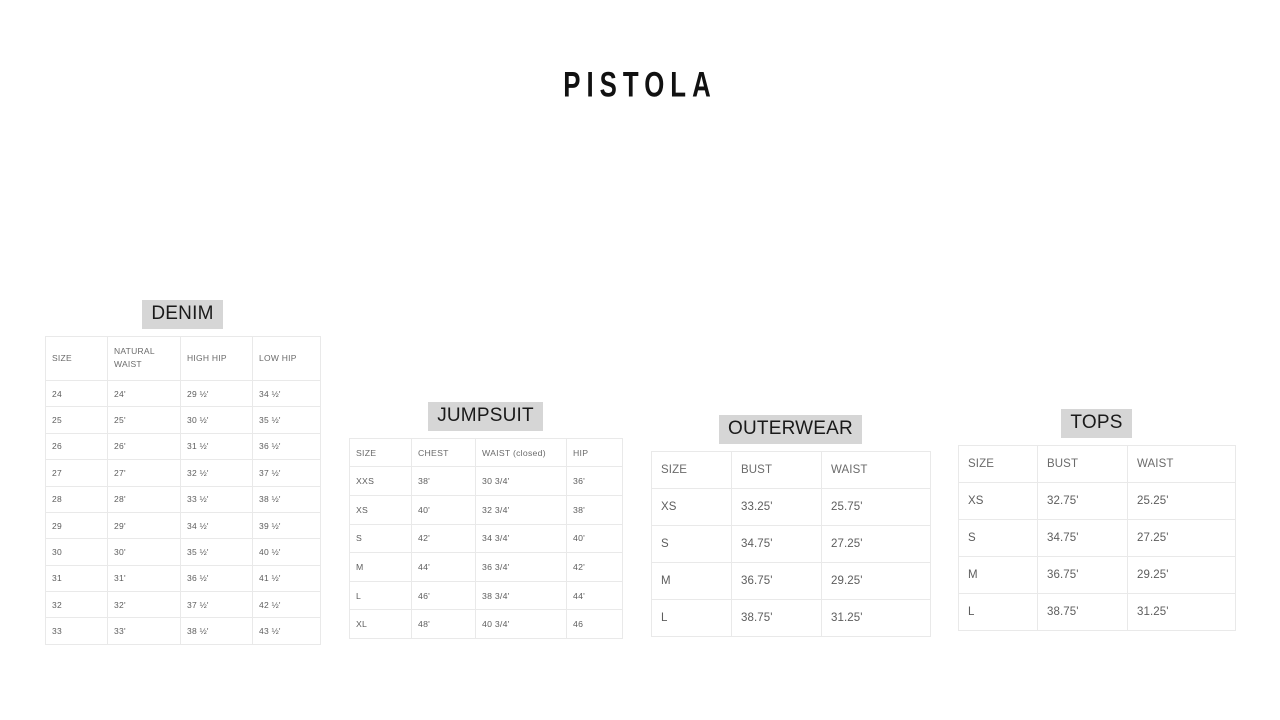  Describe the element at coordinates (286, 578) in the screenshot. I see `cell-measurement: 41 ½'` at that location.